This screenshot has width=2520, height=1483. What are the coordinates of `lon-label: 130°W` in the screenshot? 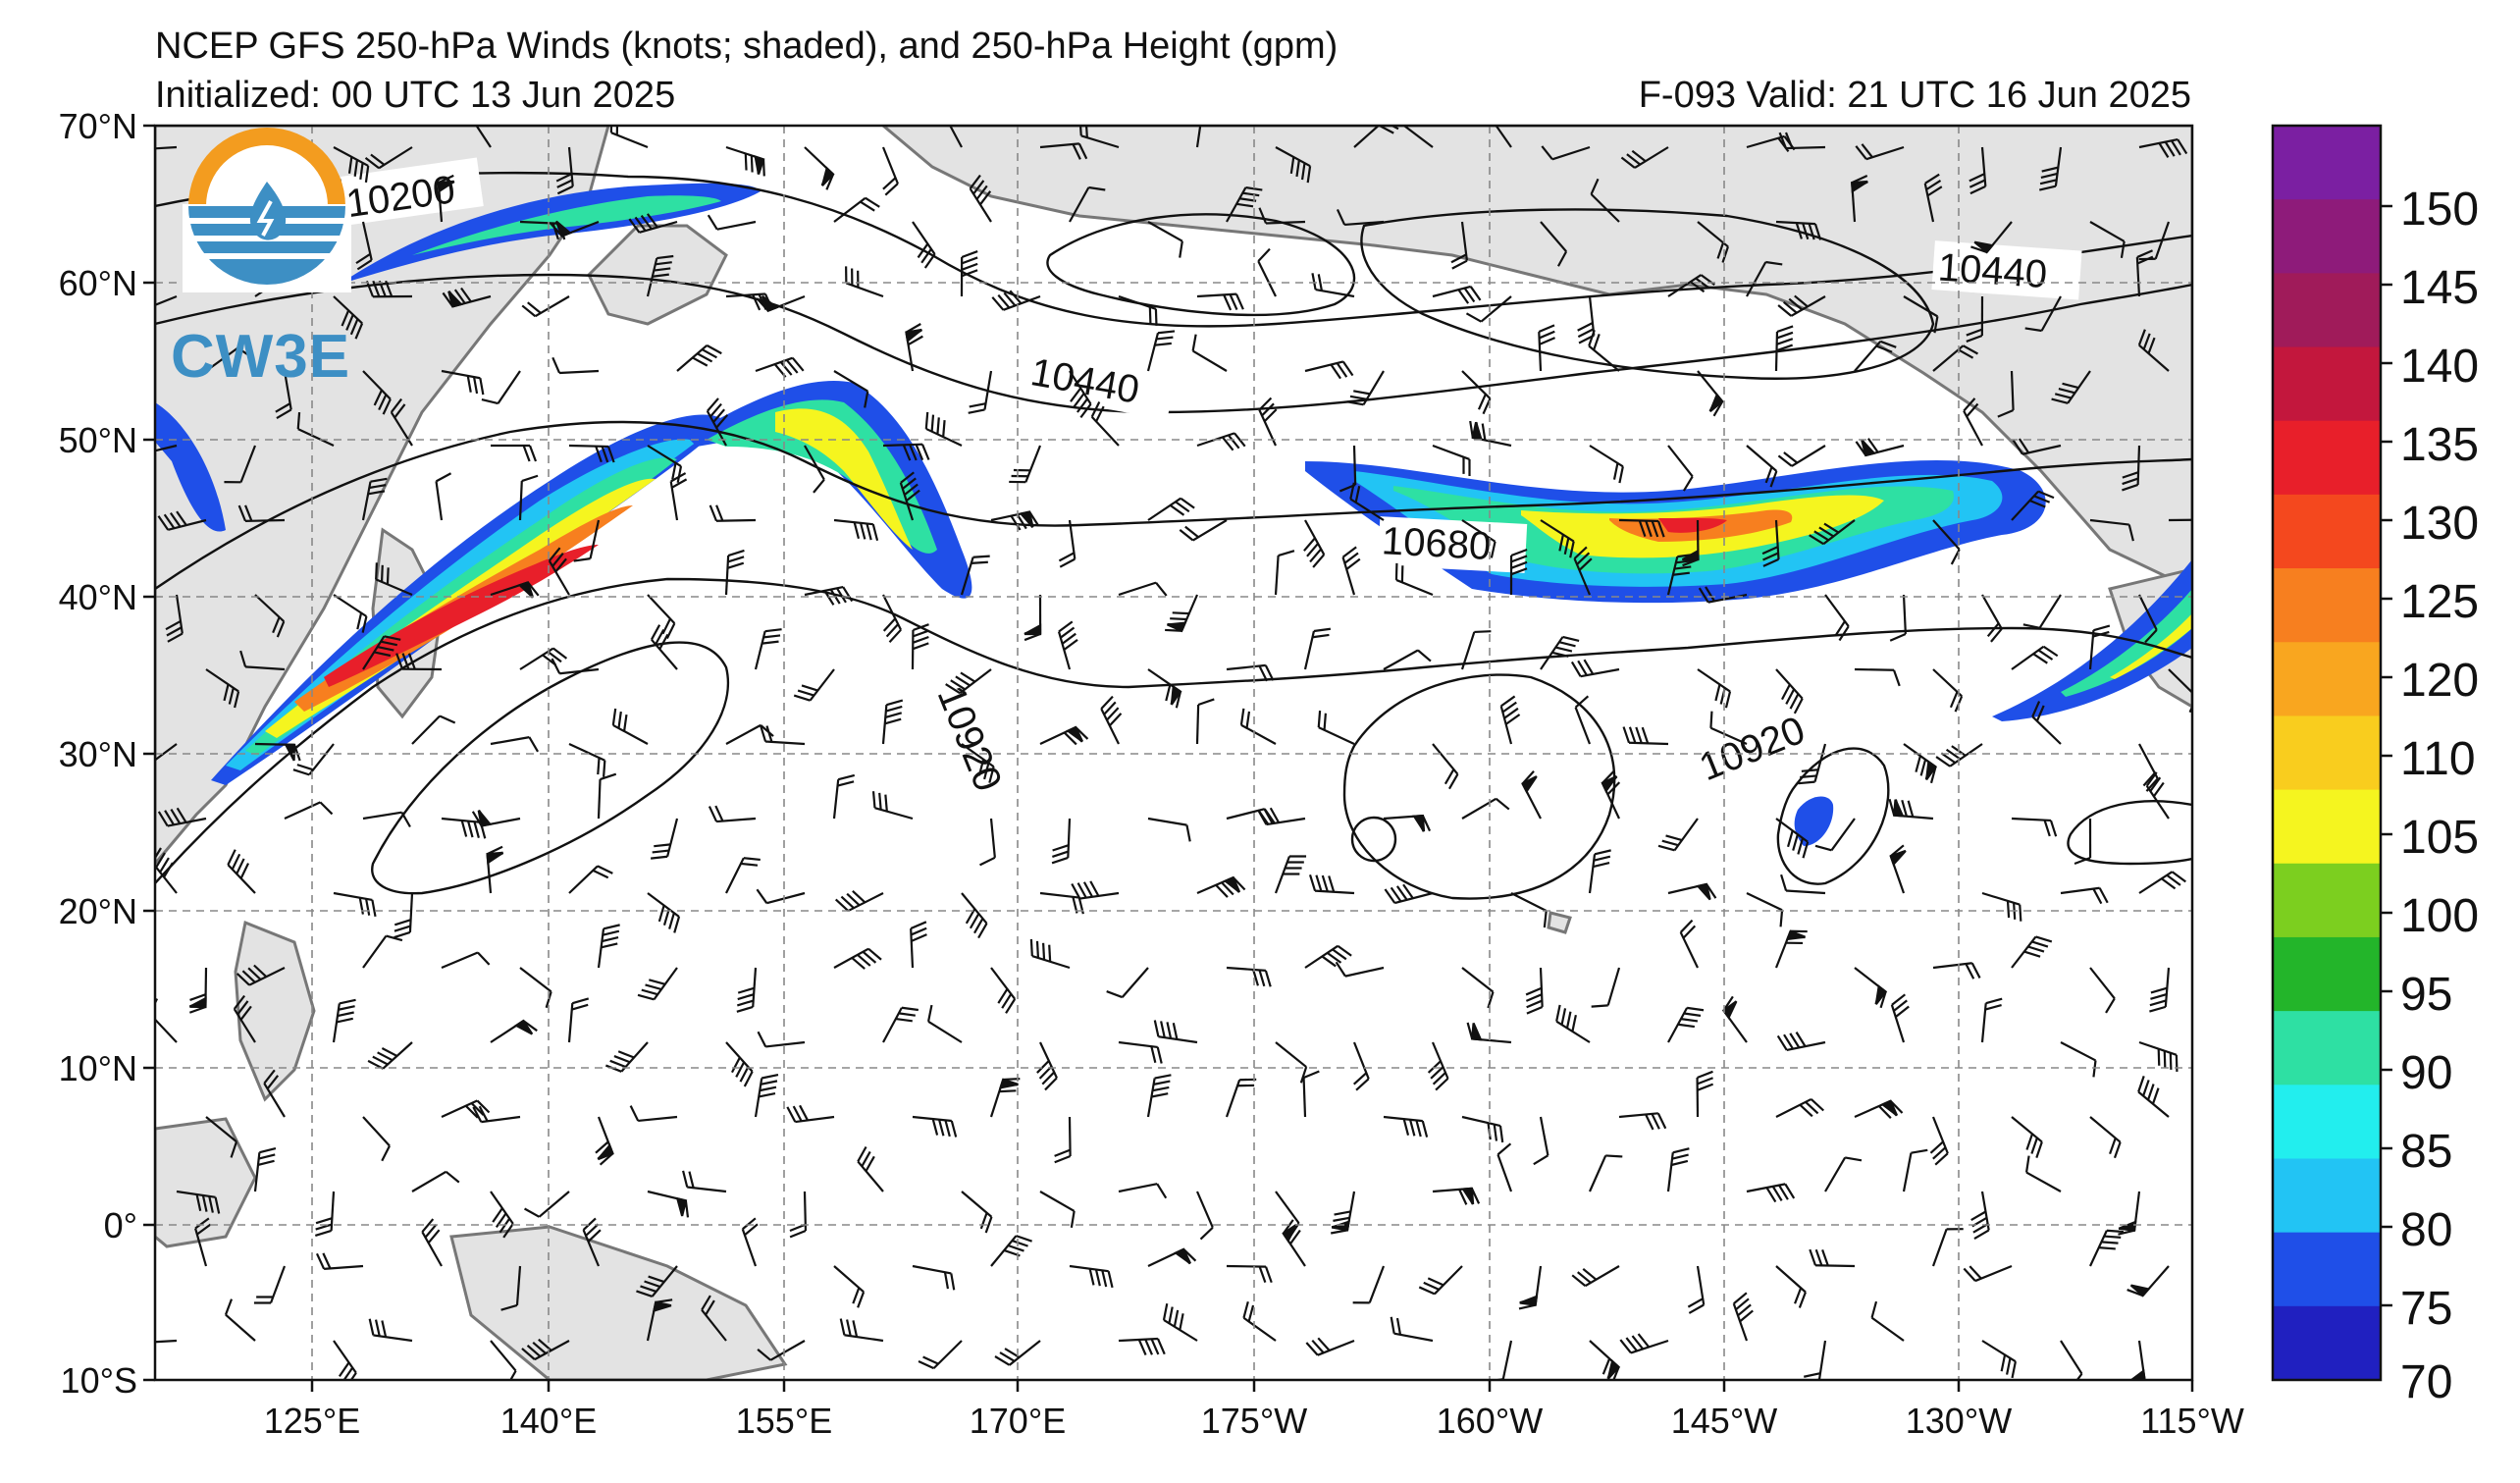 It's located at (1959, 1421).